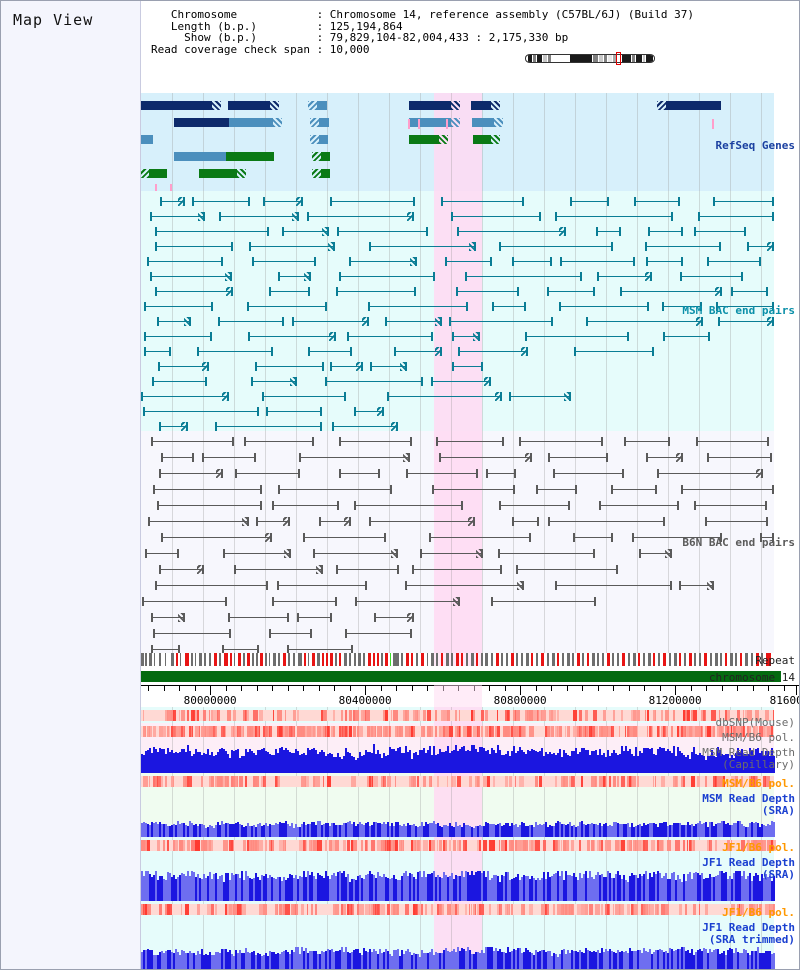 Image resolution: width=800 pixels, height=970 pixels. I want to click on track-label-msm-depth-cap: MSM Read Depth, so click(748, 752).